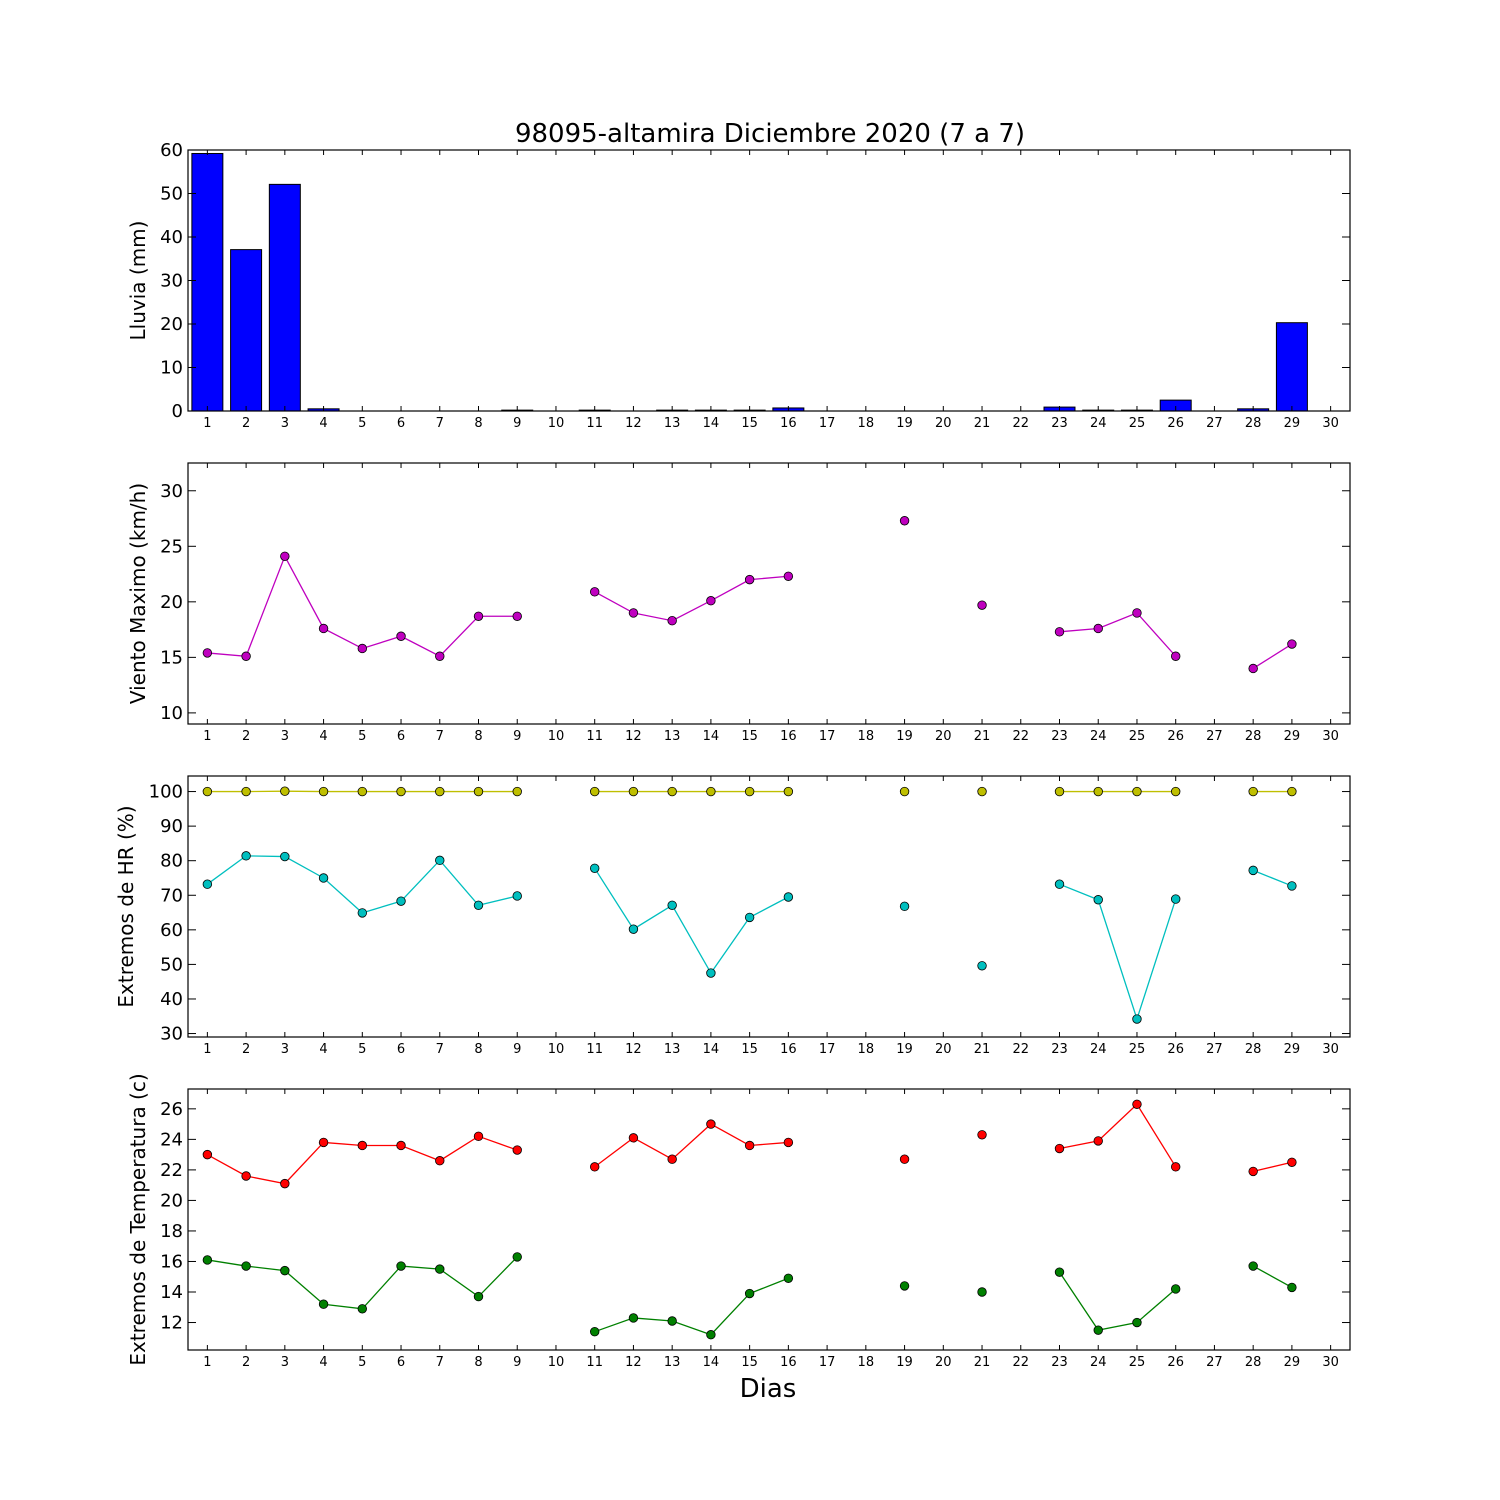 This screenshot has width=1500, height=1500. I want to click on x-tick-label: 30, so click(1330, 736).